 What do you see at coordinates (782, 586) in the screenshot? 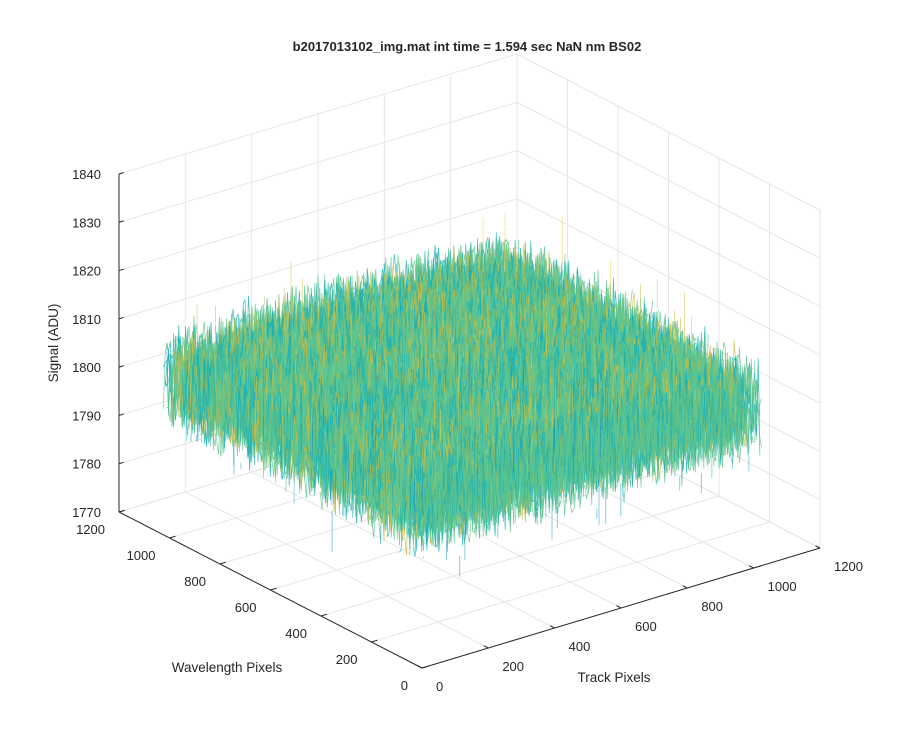
I see `x-tick-label: 1000` at bounding box center [782, 586].